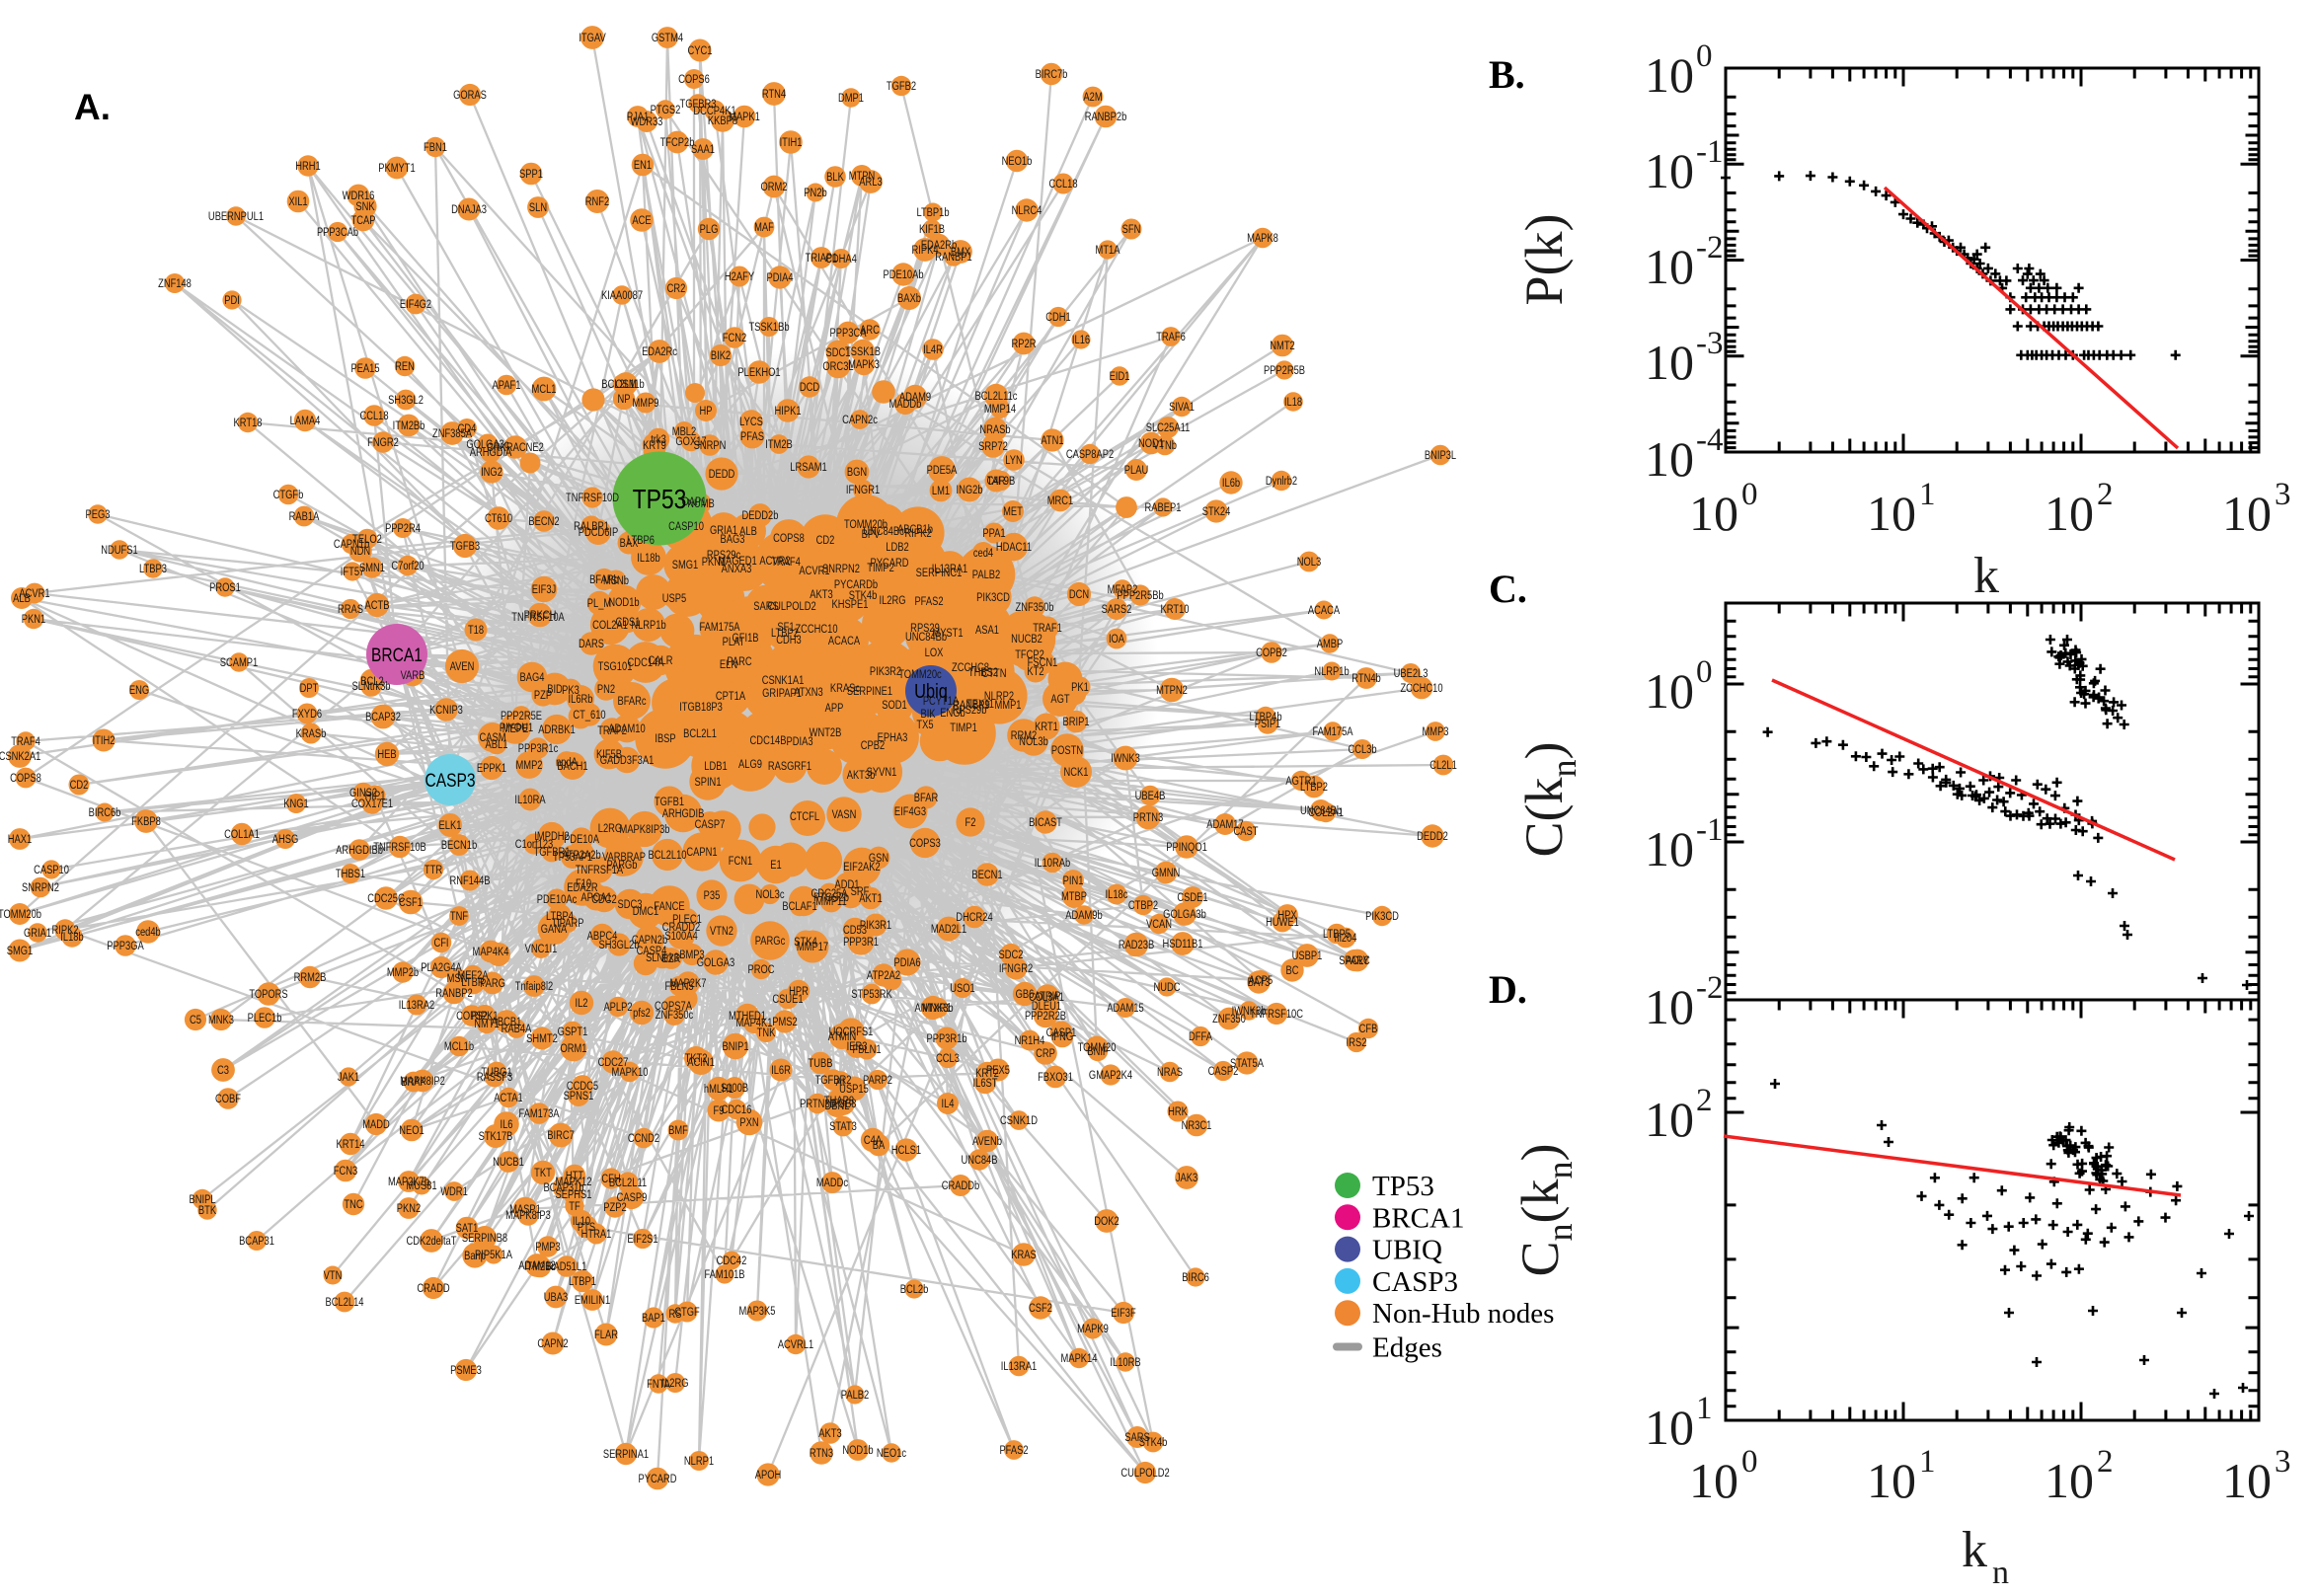 This screenshot has height=1596, width=2316. What do you see at coordinates (92, 107) in the screenshot?
I see `svg-text: A.` at bounding box center [92, 107].